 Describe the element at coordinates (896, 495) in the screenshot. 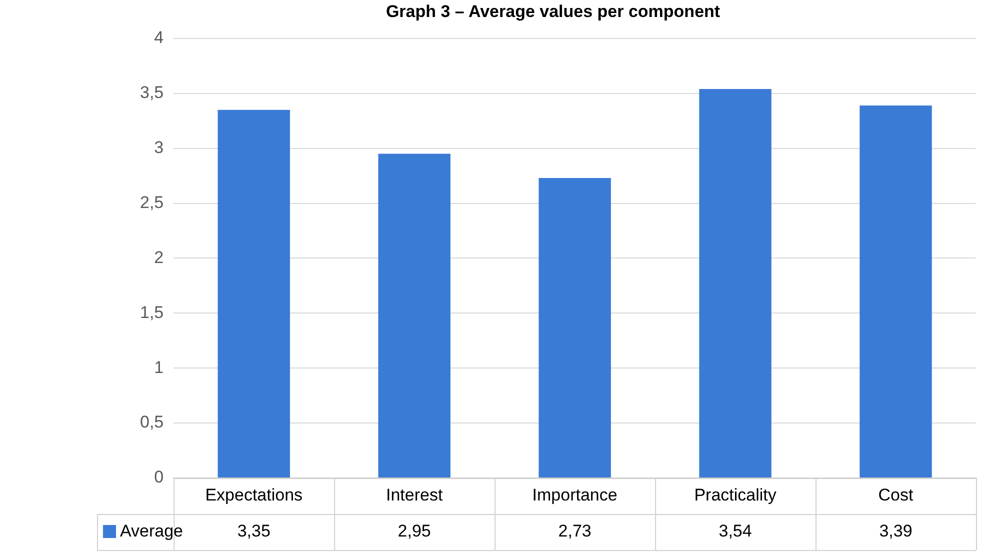

I see `x-tick-label: Cost` at that location.